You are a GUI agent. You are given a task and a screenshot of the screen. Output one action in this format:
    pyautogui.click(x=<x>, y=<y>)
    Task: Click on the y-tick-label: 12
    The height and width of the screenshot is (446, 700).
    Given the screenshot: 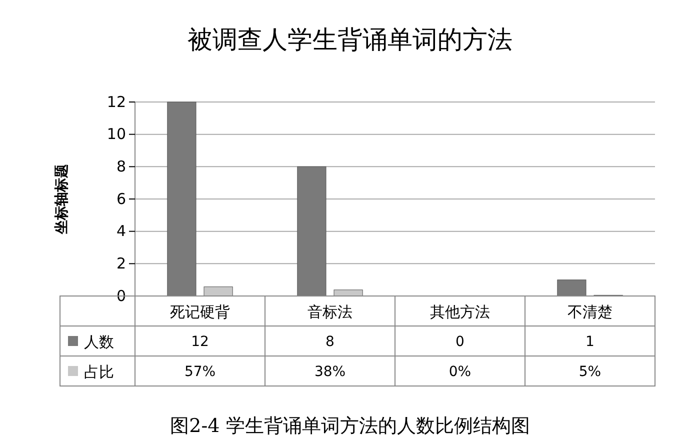 What is the action you would take?
    pyautogui.click(x=116, y=101)
    